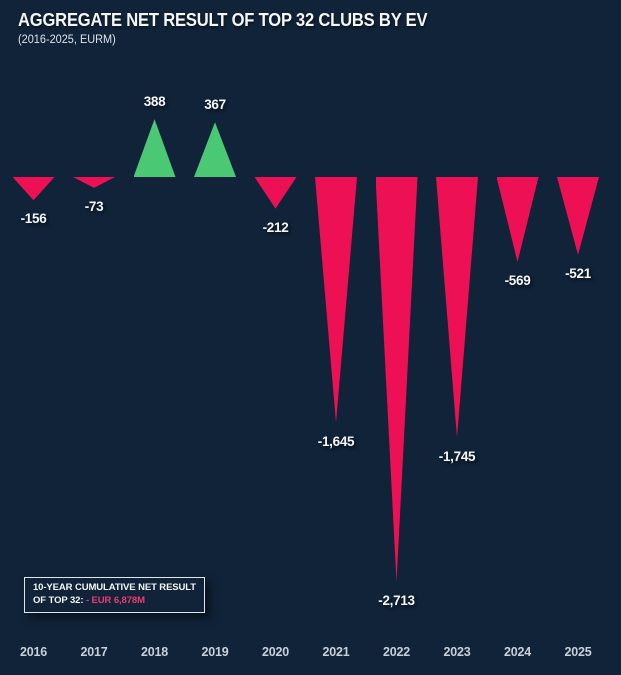 The width and height of the screenshot is (621, 675). What do you see at coordinates (457, 307) in the screenshot?
I see `triangle-marker-2023` at bounding box center [457, 307].